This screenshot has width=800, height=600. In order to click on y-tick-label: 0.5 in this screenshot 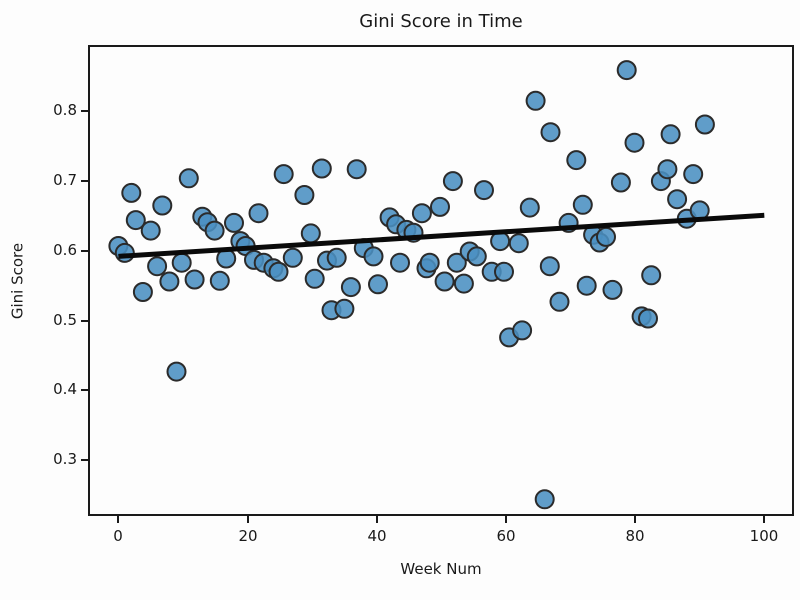, I will do `click(65, 320)`.